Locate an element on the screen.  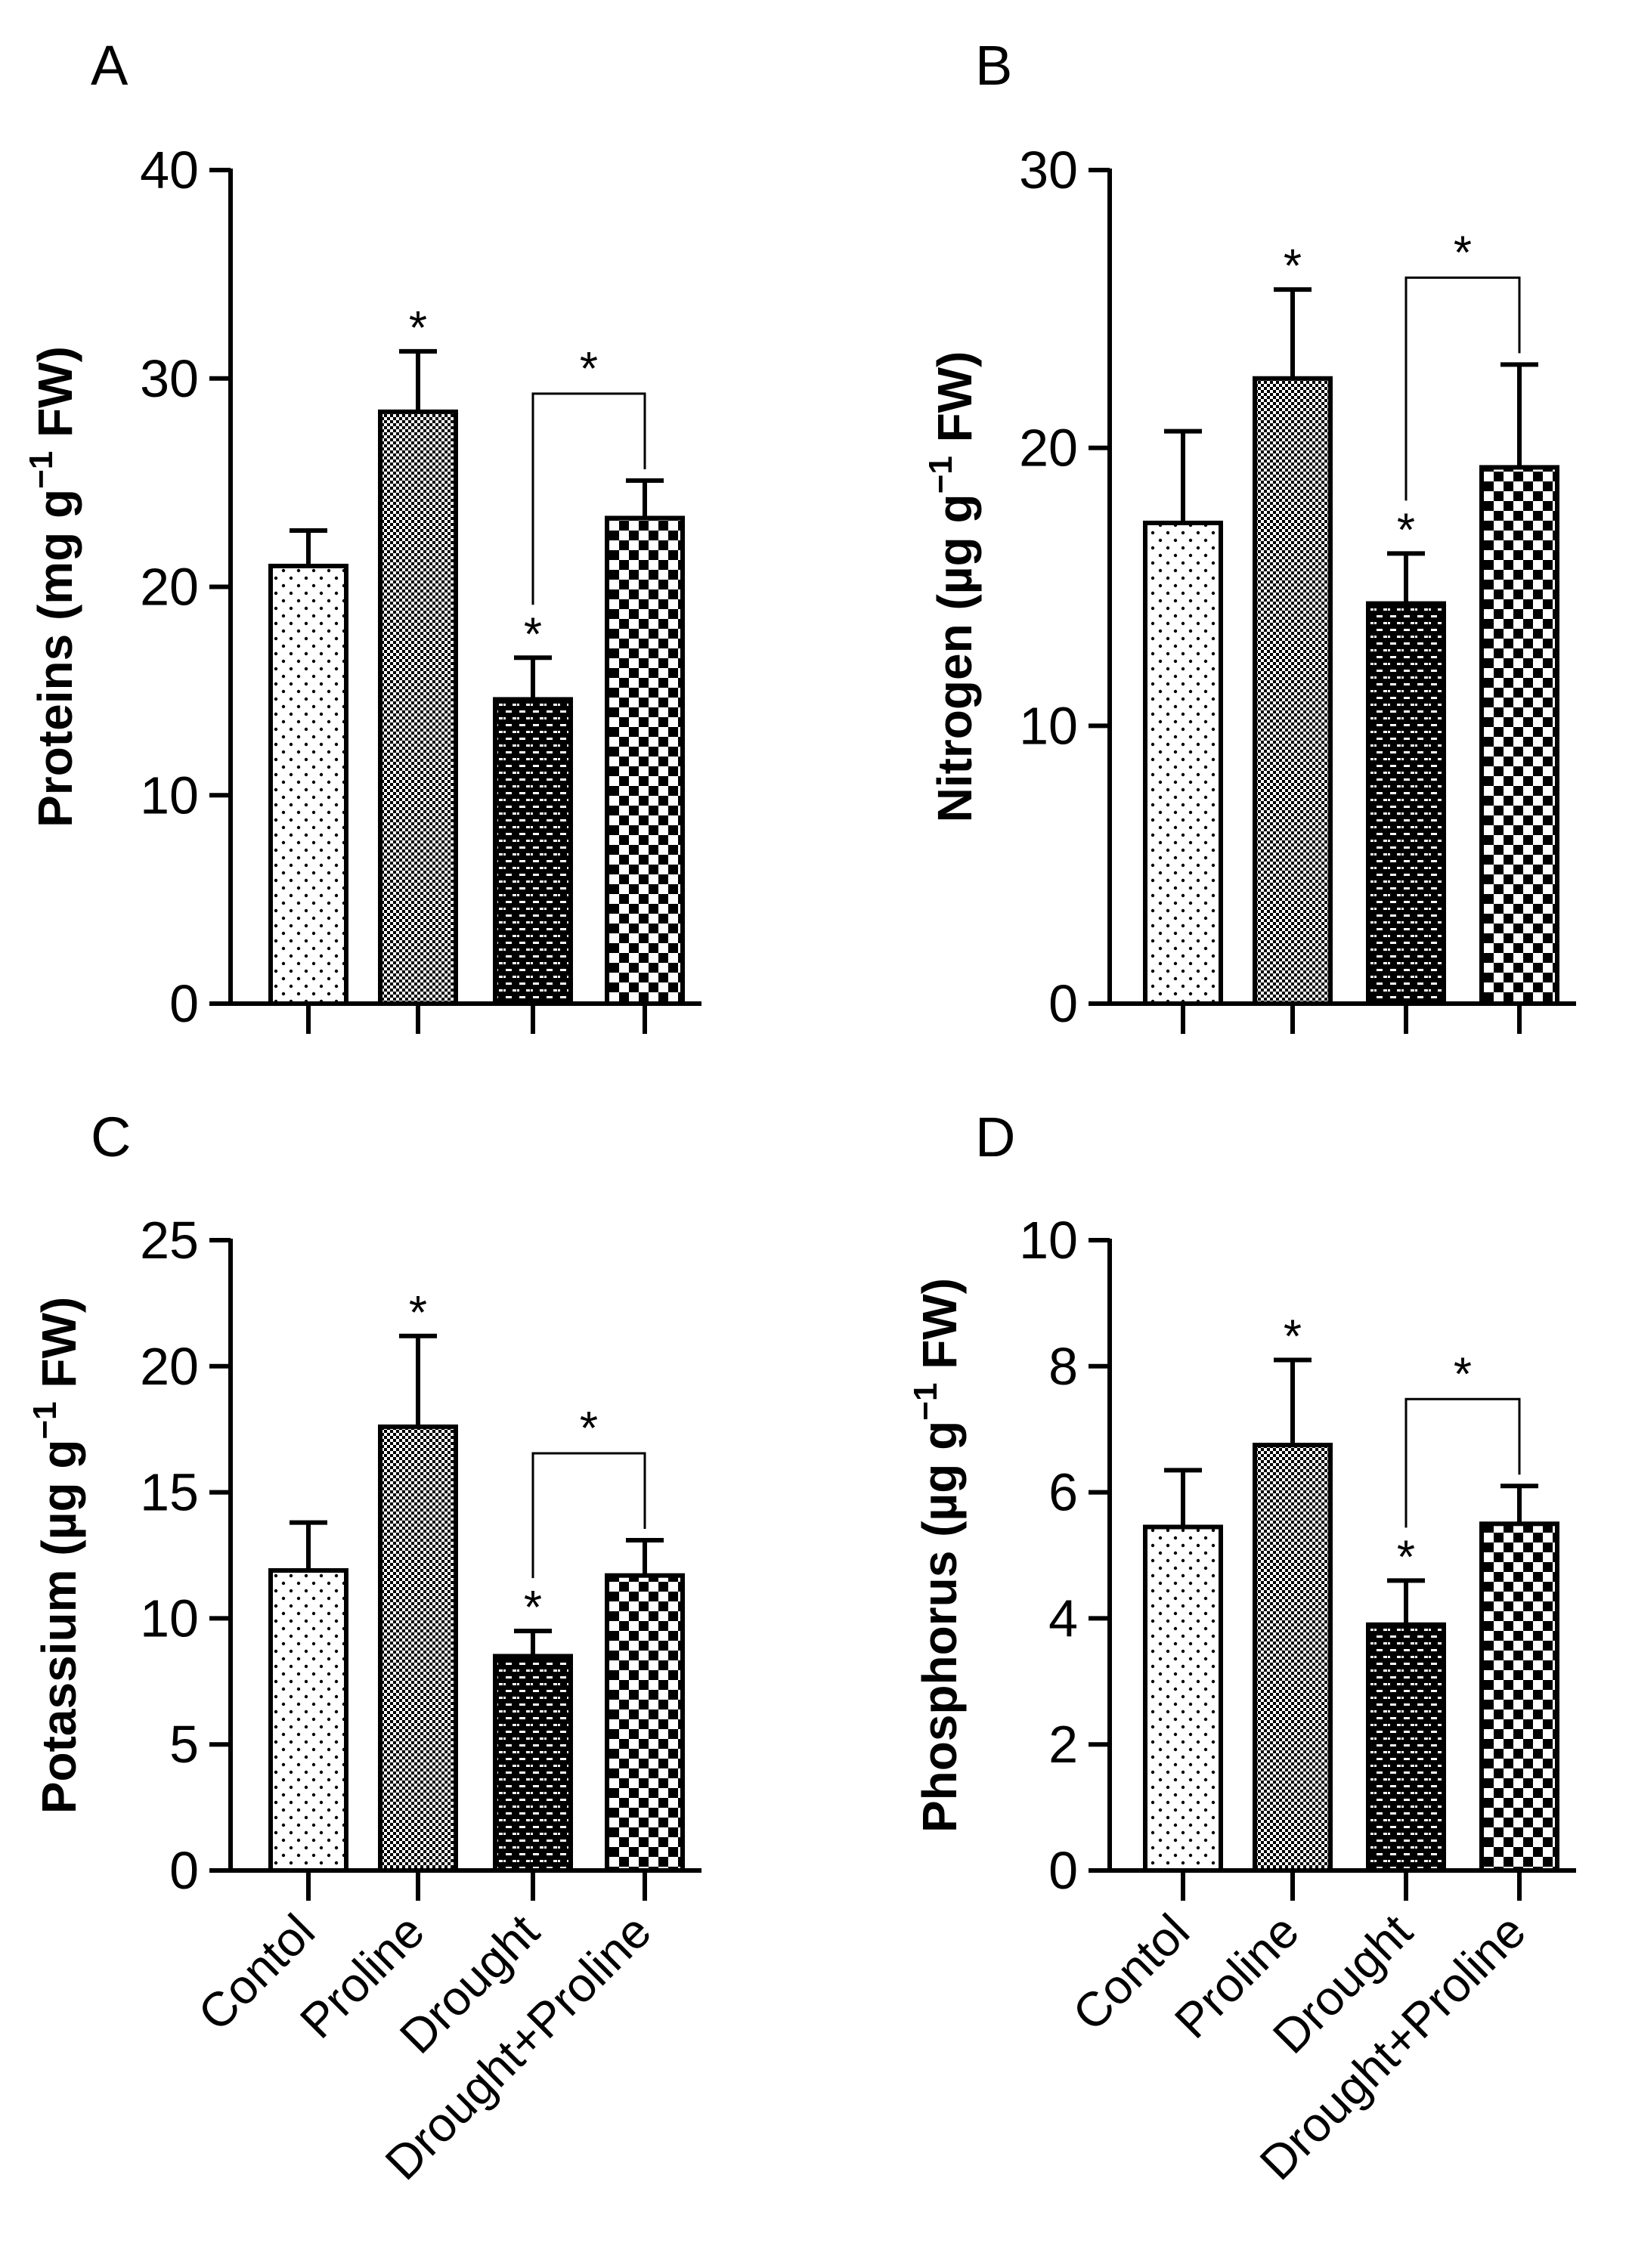
y-axis-label: Potassium (µg g−1 FW) is located at coordinates (56, 1555).